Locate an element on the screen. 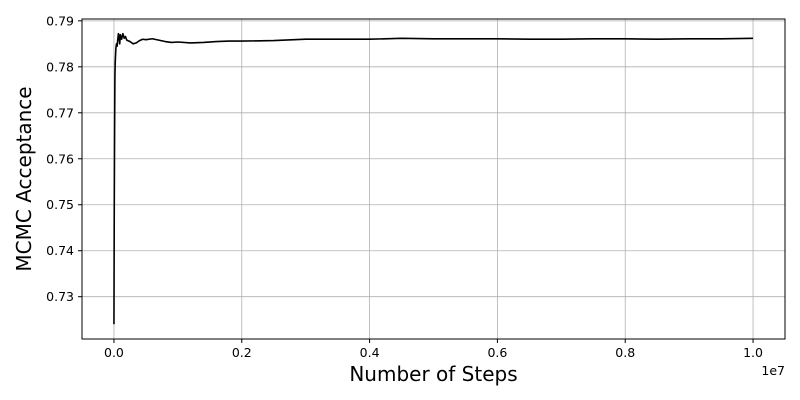  x-axis-offset-label: 1e7 is located at coordinates (773, 370).